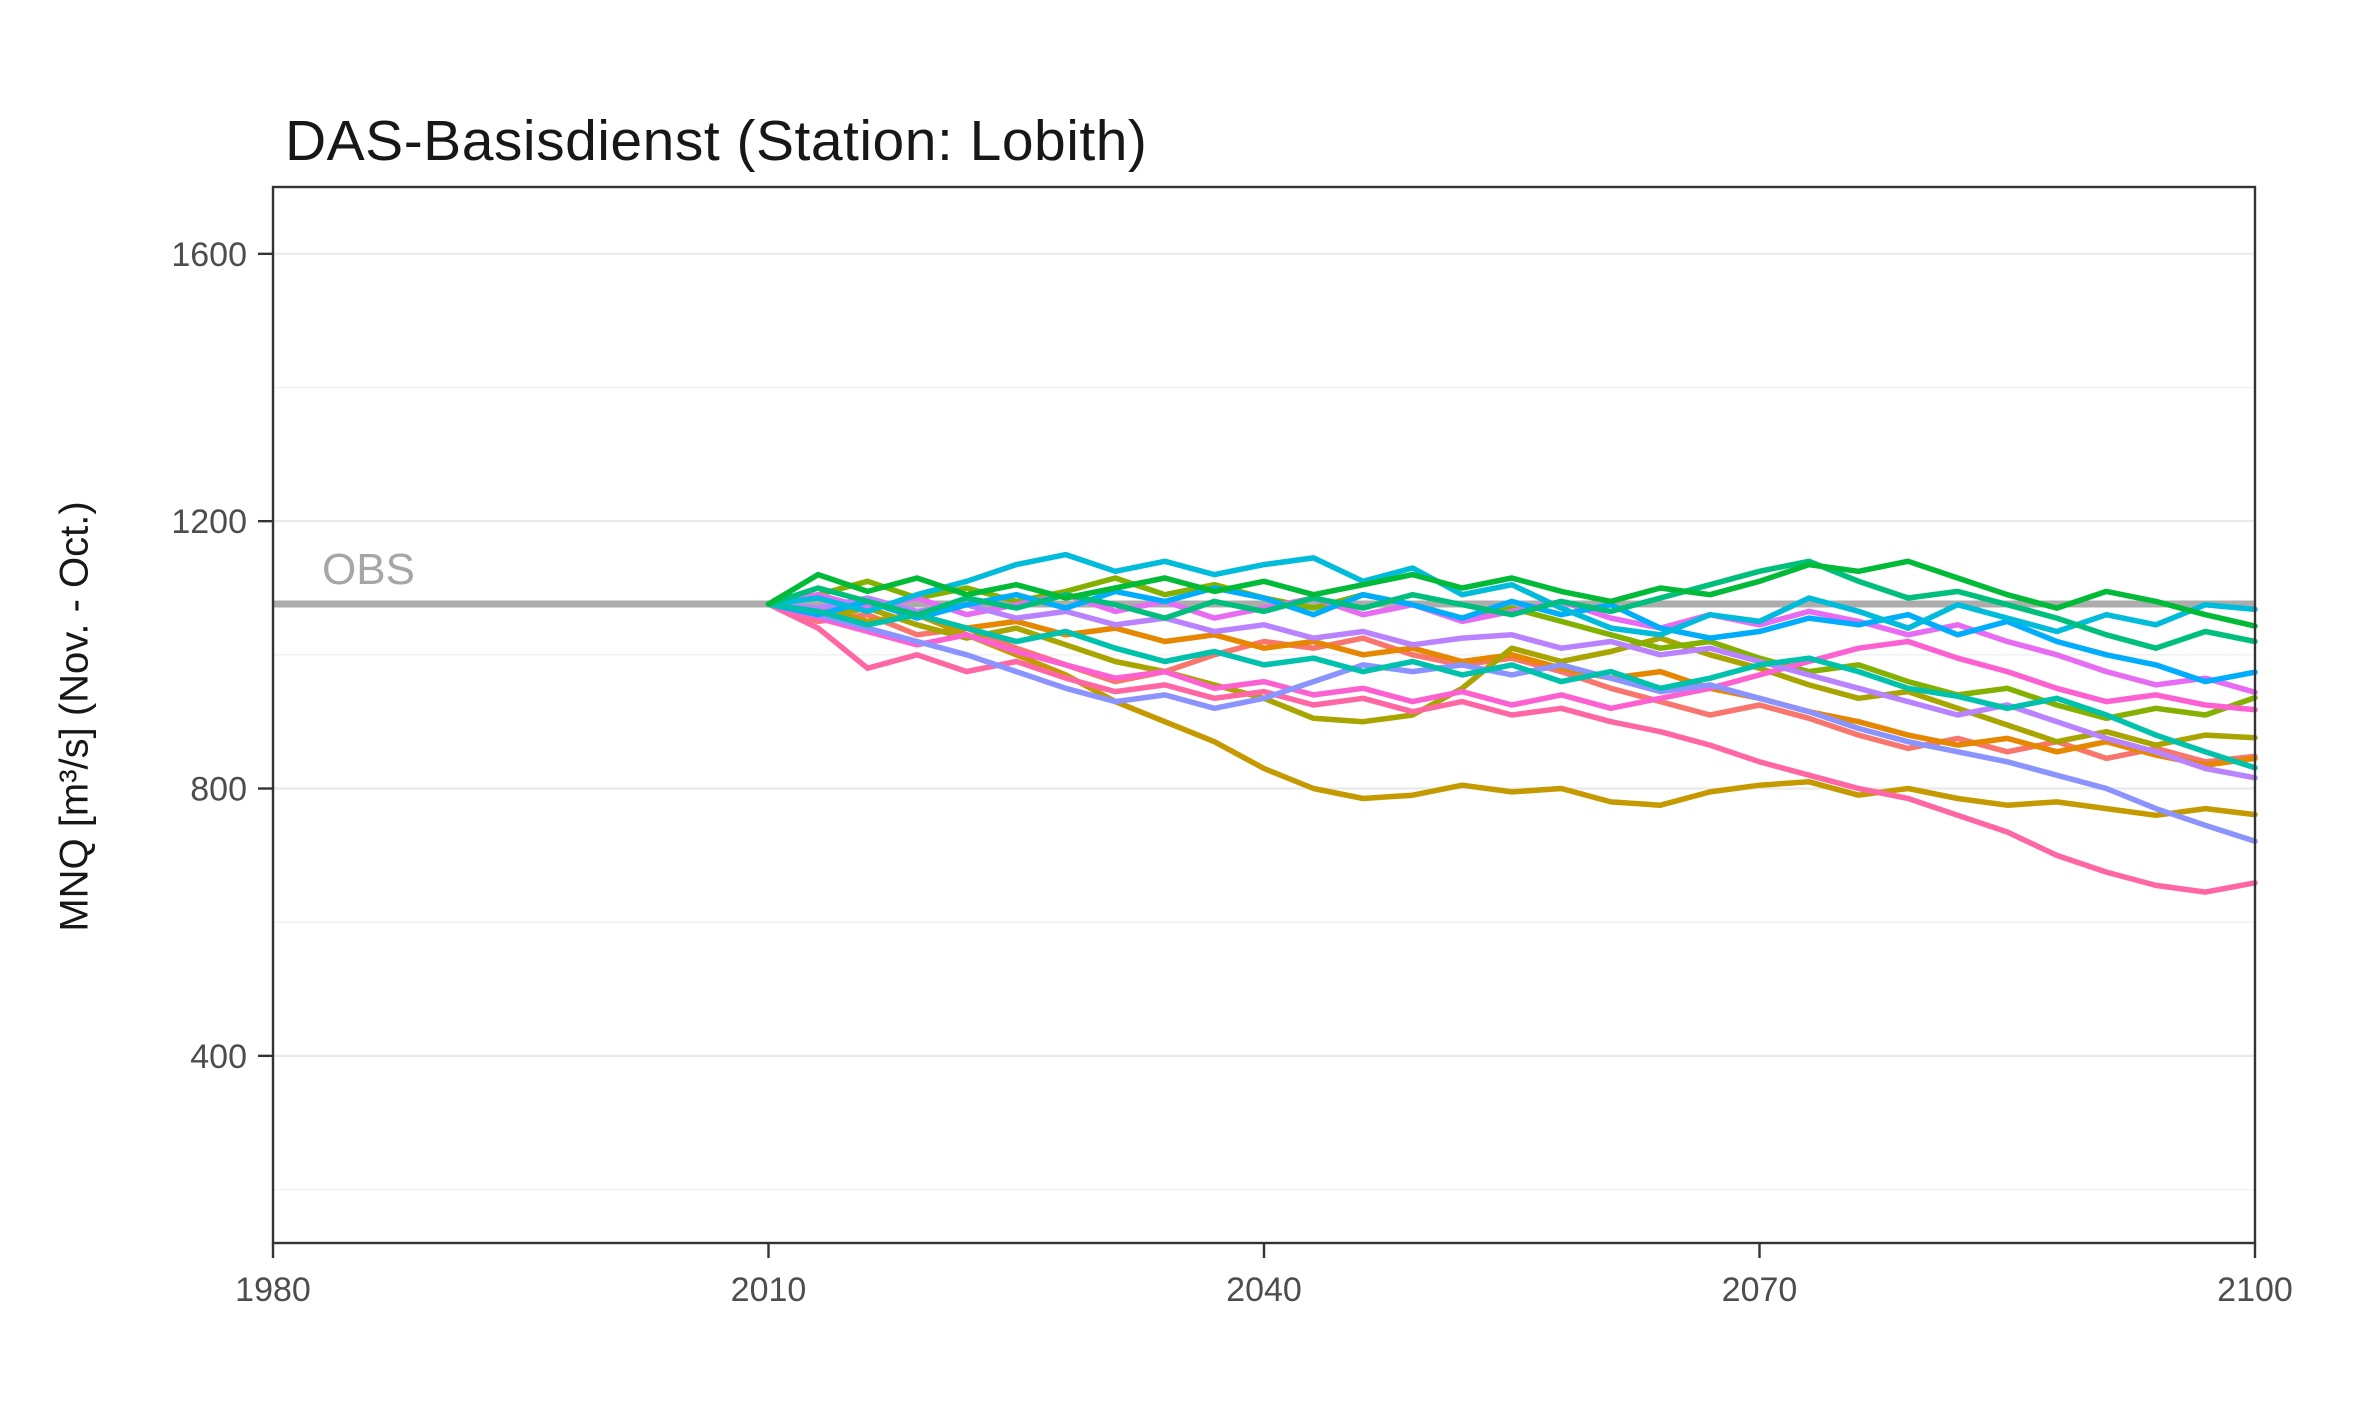 The height and width of the screenshot is (1417, 2362). I want to click on x-tick-label: 2100, so click(2255, 1290).